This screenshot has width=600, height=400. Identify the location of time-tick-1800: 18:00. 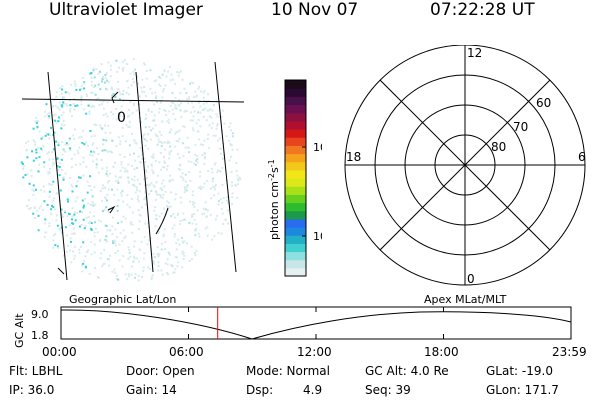
(441, 352).